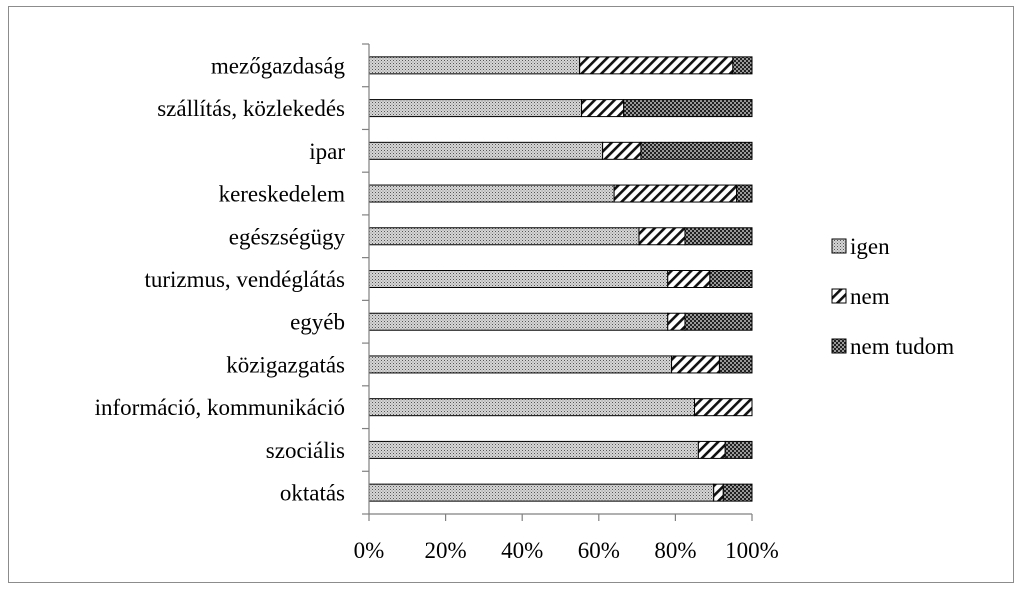 Image resolution: width=1024 pixels, height=593 pixels. Describe the element at coordinates (675, 550) in the screenshot. I see `x-tick-label: 80%` at that location.